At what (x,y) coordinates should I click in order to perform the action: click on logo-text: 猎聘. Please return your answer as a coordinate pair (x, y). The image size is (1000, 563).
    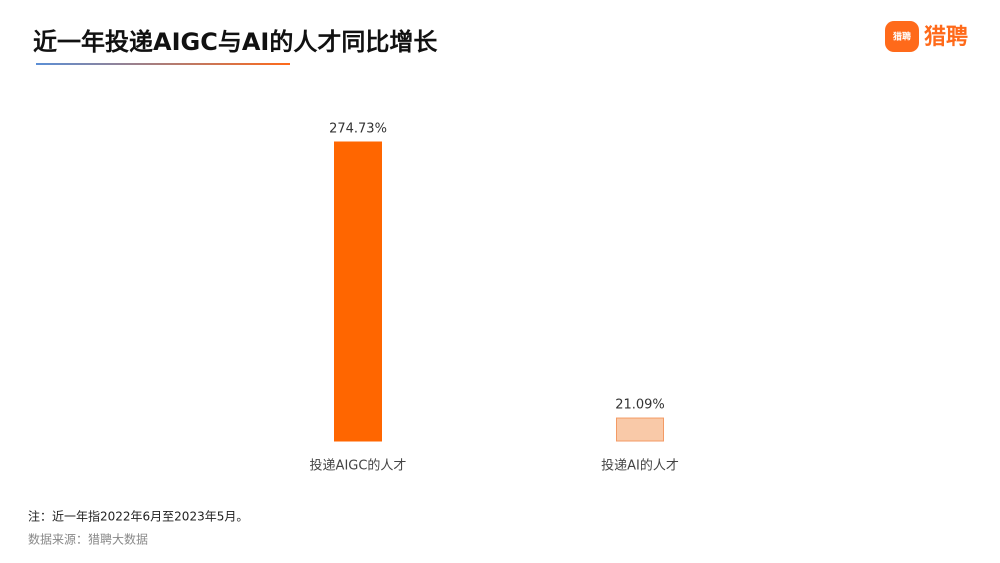
    Looking at the image, I should click on (946, 37).